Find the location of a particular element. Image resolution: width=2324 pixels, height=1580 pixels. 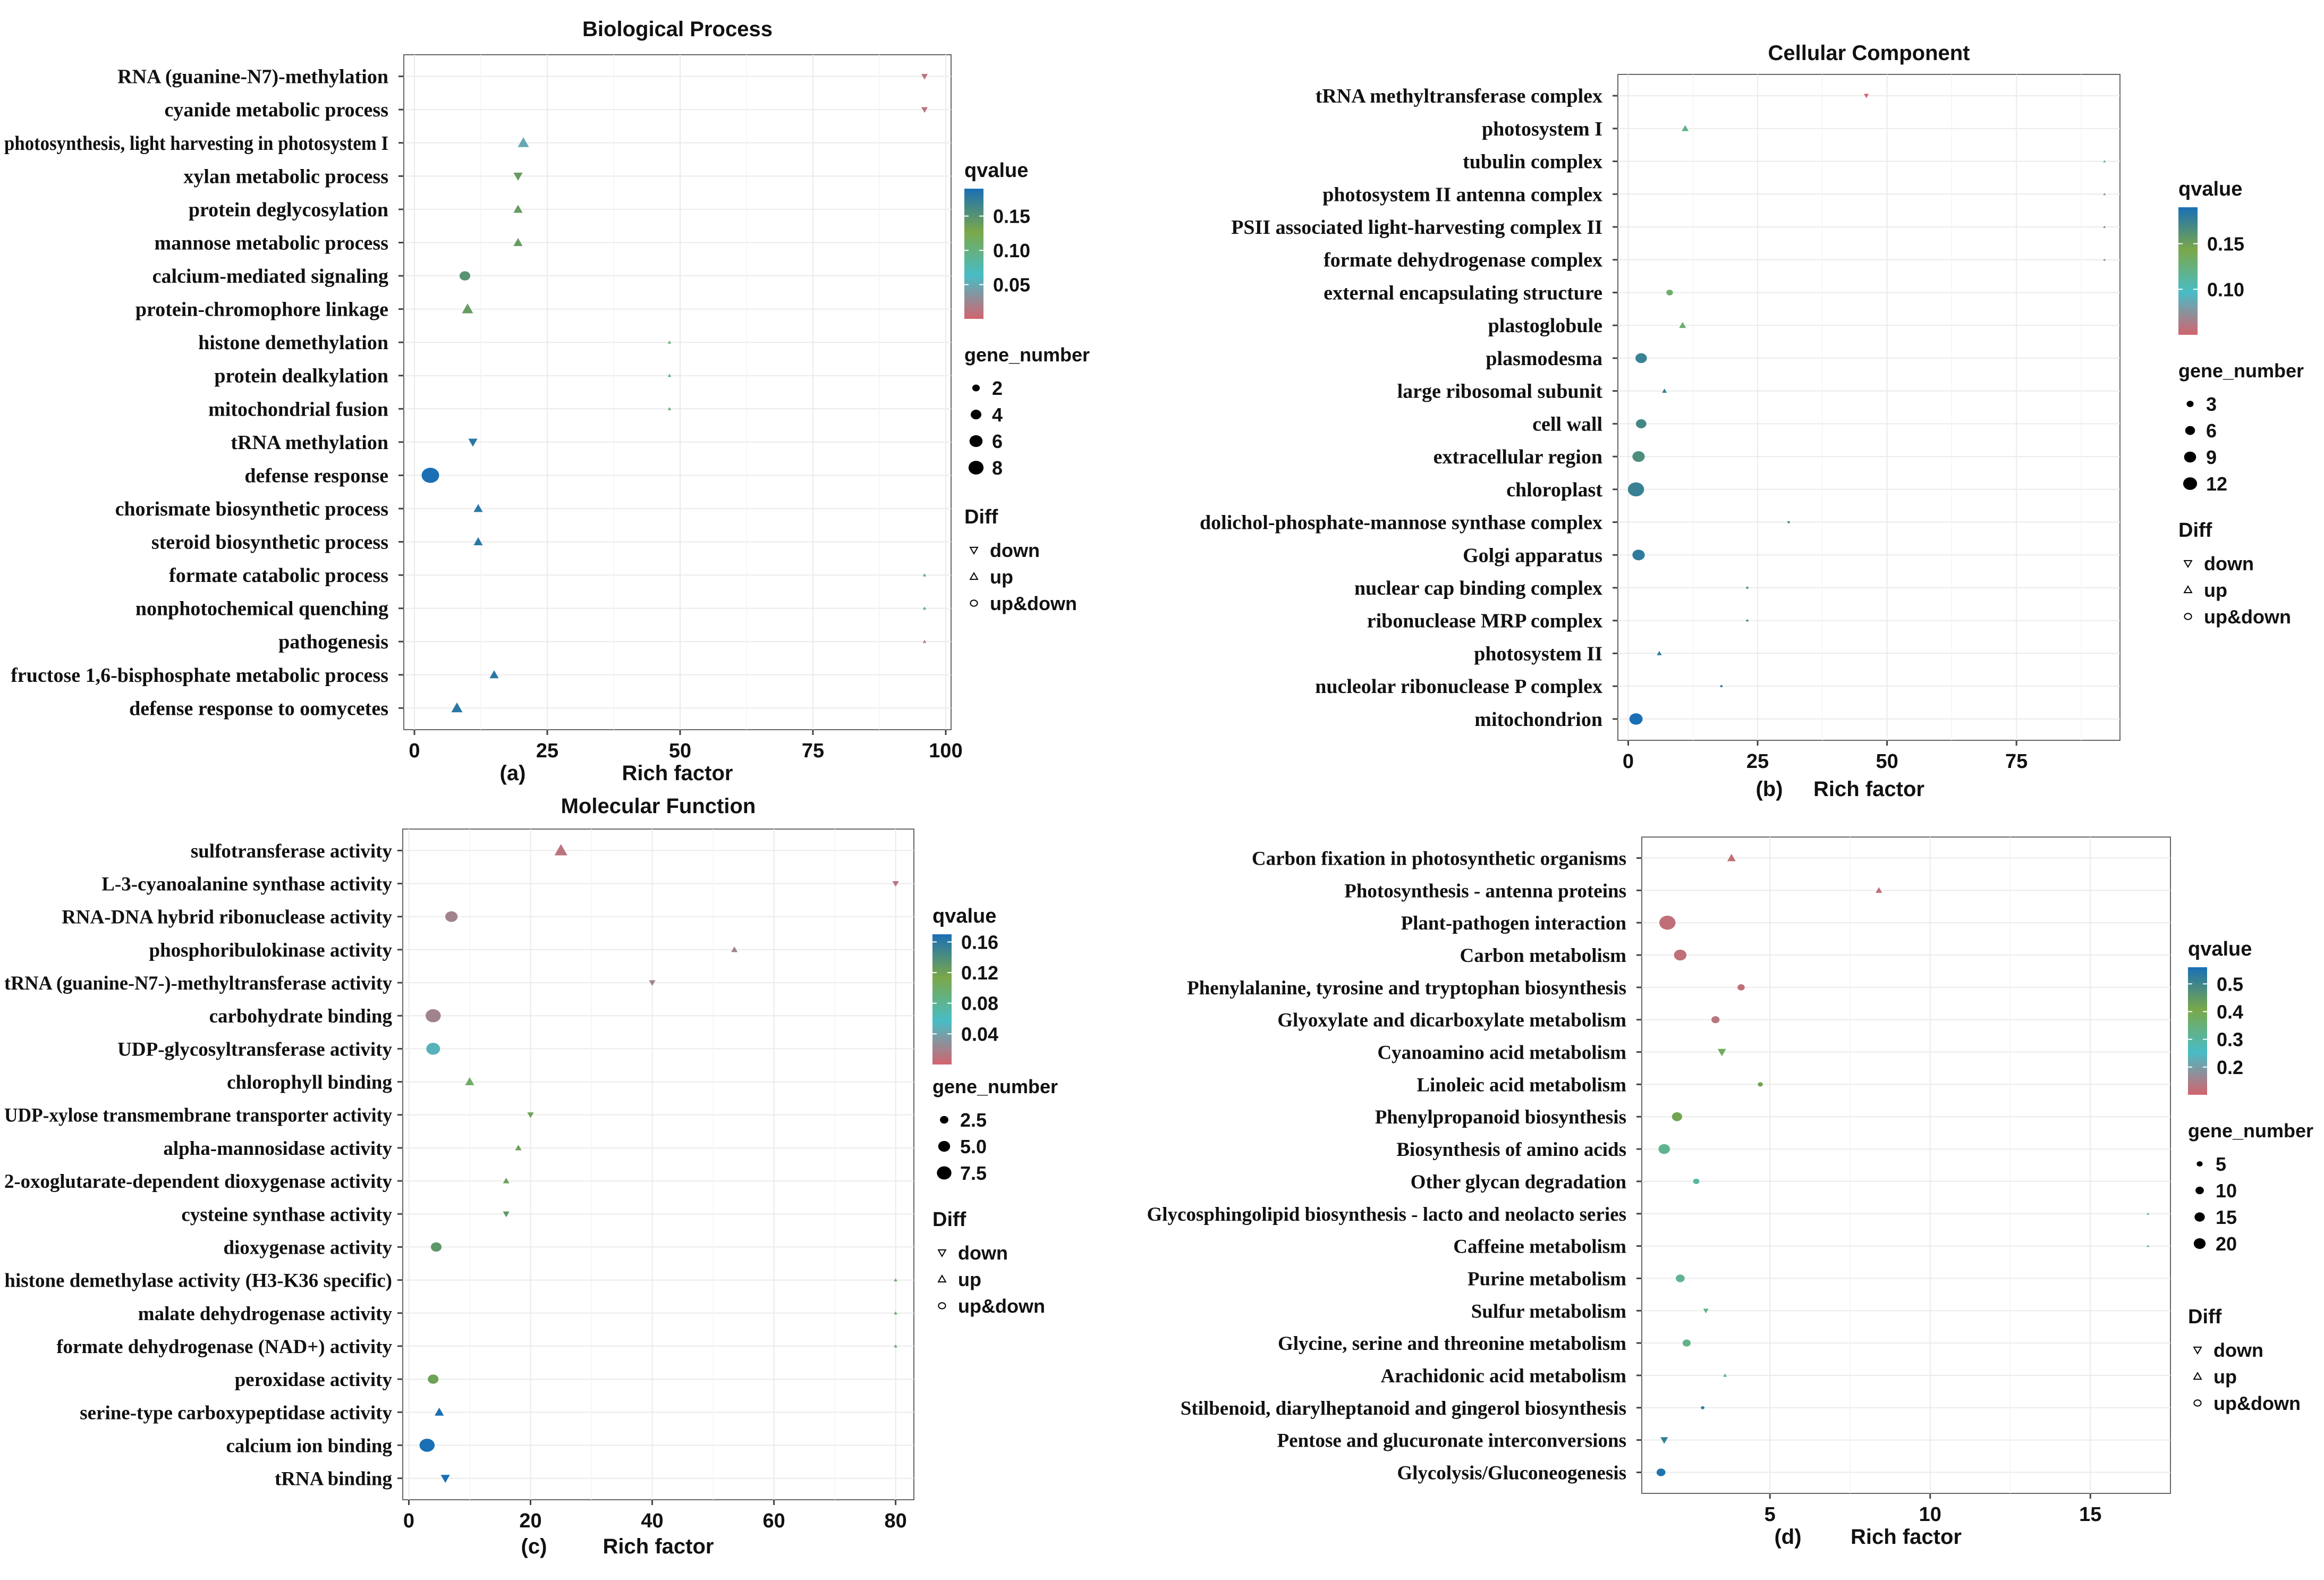

term-label: serine-type carboxypeptidase activity is located at coordinates (236, 1413).